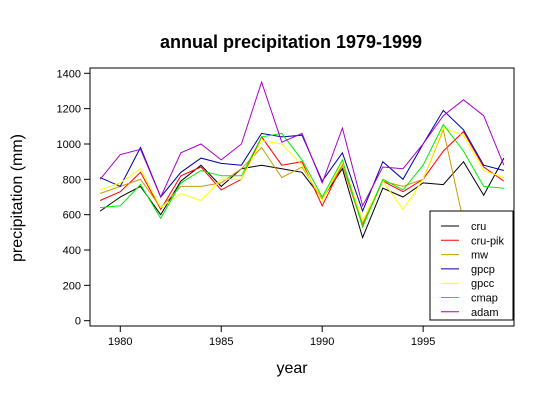 Image resolution: width=550 pixels, height=412 pixels. I want to click on legend-label-cru: cru, so click(478, 227).